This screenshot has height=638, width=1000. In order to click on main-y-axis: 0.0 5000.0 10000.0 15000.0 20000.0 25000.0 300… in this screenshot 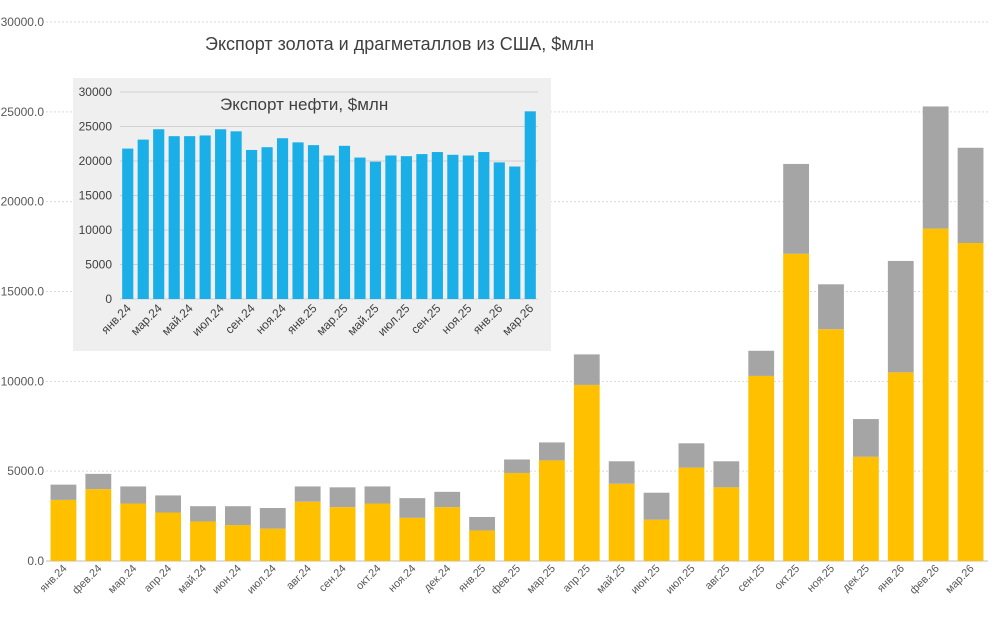, I will do `click(23, 291)`.